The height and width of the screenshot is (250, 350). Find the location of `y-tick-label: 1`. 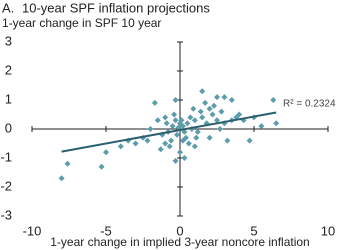

y-tick-label: 1 is located at coordinates (8, 98).